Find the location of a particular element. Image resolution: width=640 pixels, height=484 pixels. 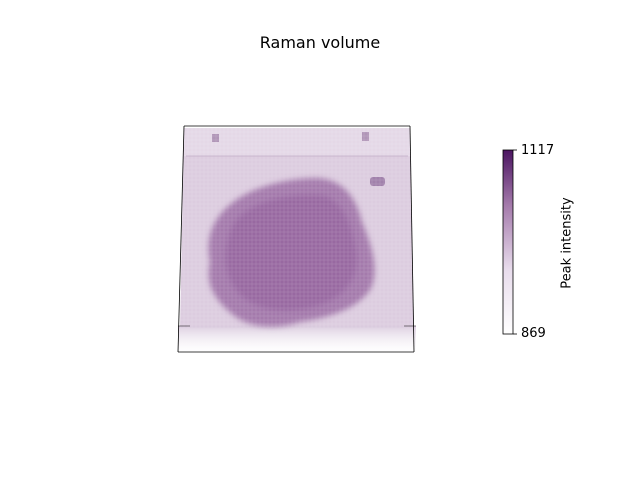

volume-bottom-slab is located at coordinates (297, 340).